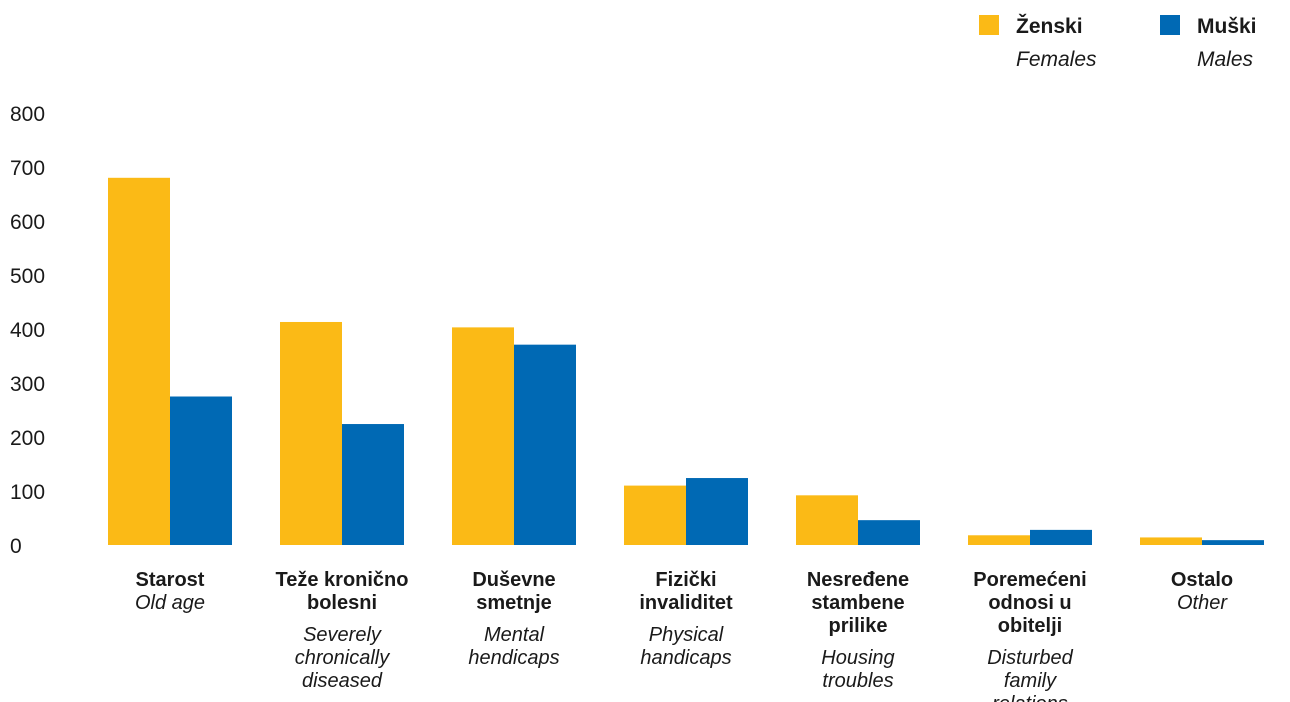 The image size is (1290, 702). Describe the element at coordinates (1208, 43) in the screenshot. I see `legend-item: Muški Males` at that location.